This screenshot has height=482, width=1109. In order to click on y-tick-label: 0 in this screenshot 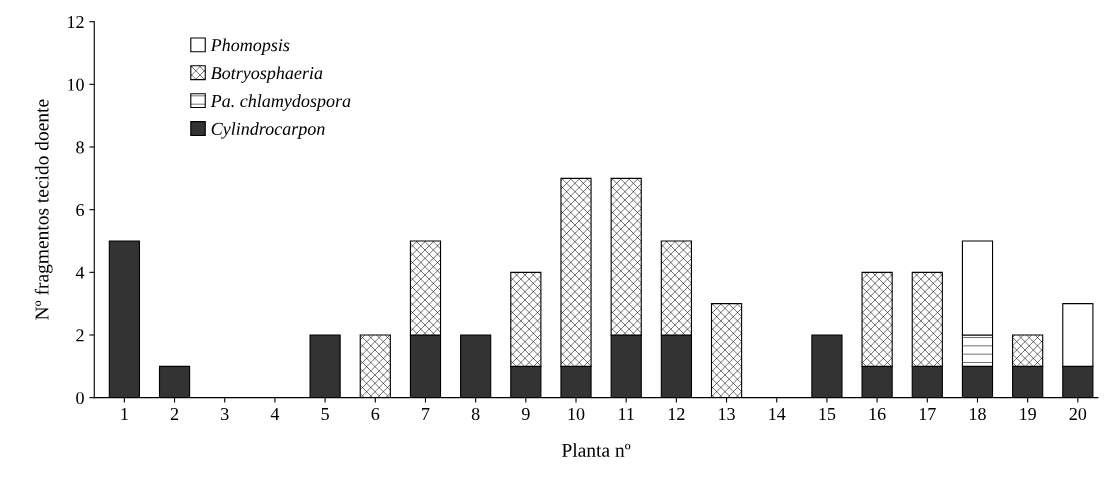, I will do `click(80, 398)`.